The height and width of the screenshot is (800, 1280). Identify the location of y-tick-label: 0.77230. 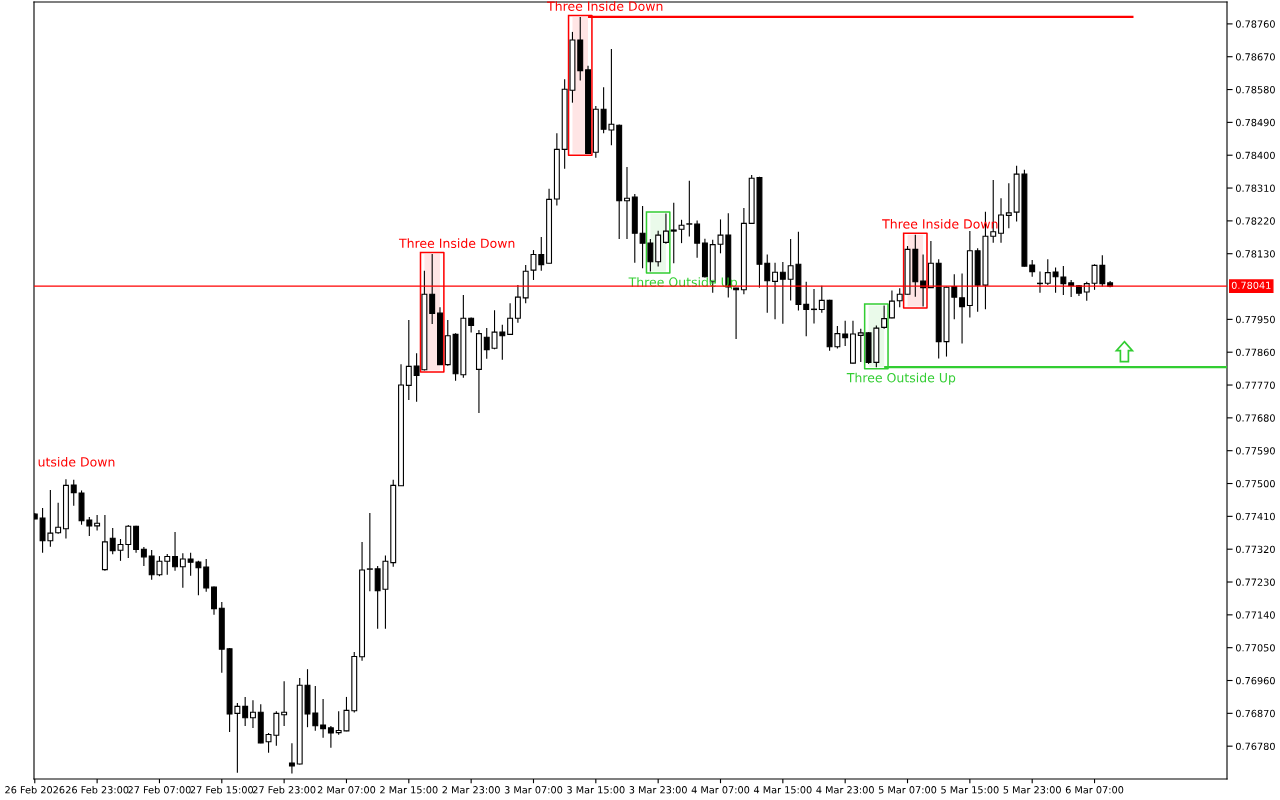
(1255, 582).